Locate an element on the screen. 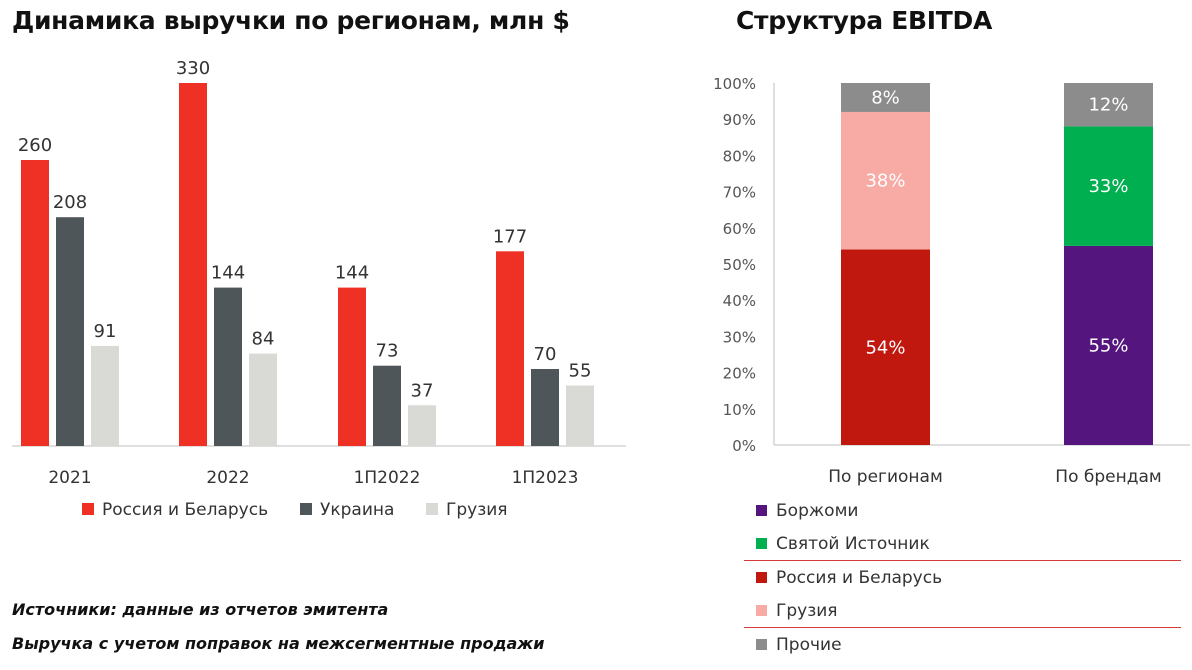 This screenshot has width=1192, height=670. y-tick-label: 80% is located at coordinates (739, 156).